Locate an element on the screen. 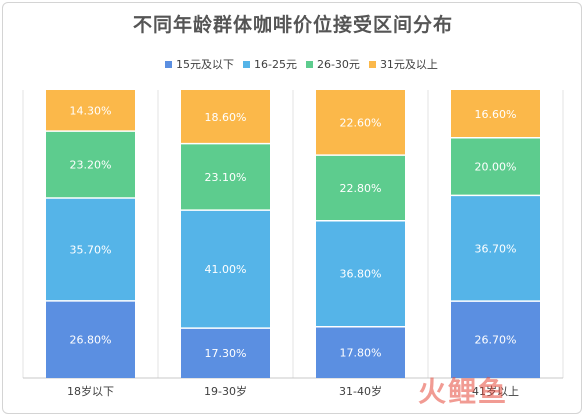 The image size is (586, 418). data-label: 20.00% is located at coordinates (496, 167).